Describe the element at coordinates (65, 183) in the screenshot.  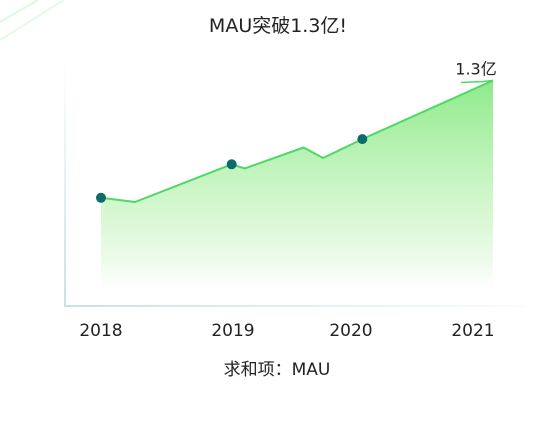
I see `y-axis-line` at that location.